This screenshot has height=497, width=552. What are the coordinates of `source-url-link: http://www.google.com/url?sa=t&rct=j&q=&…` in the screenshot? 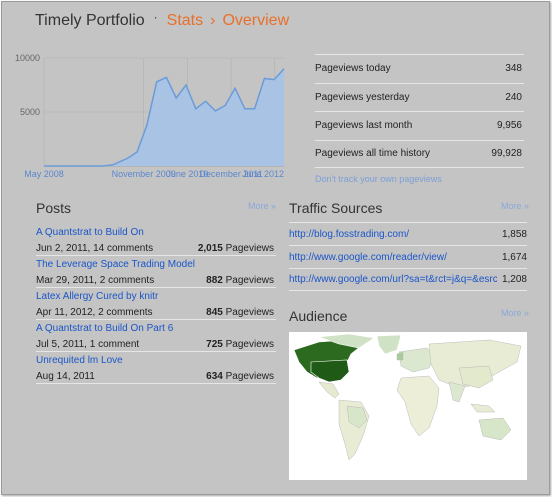 It's located at (393, 279).